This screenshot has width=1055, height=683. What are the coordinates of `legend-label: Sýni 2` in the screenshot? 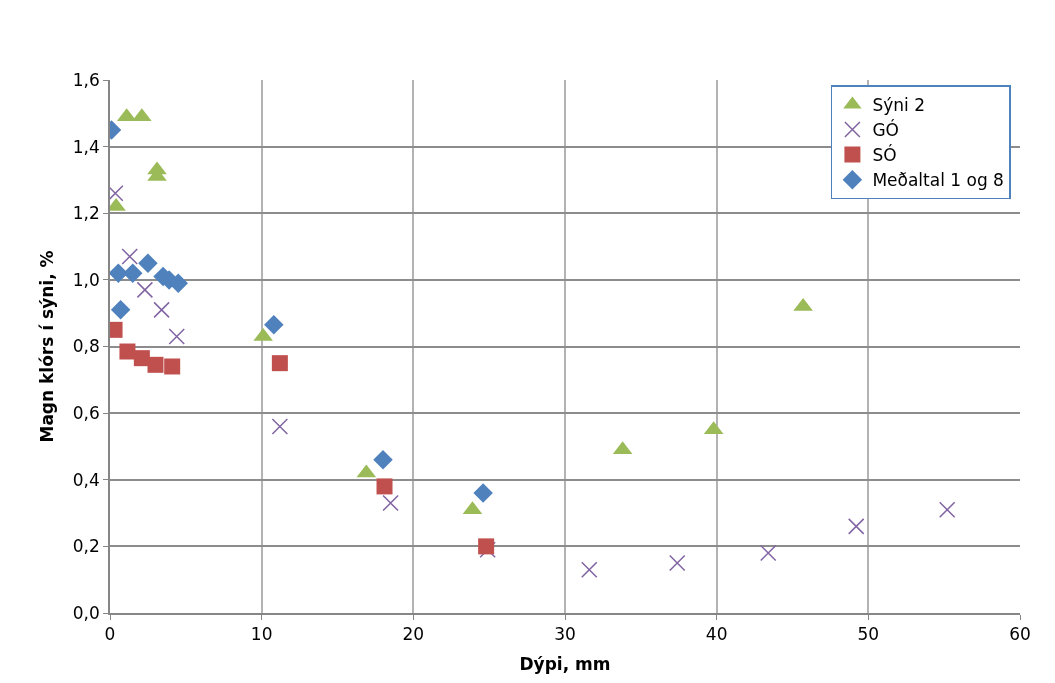 It's located at (898, 105).